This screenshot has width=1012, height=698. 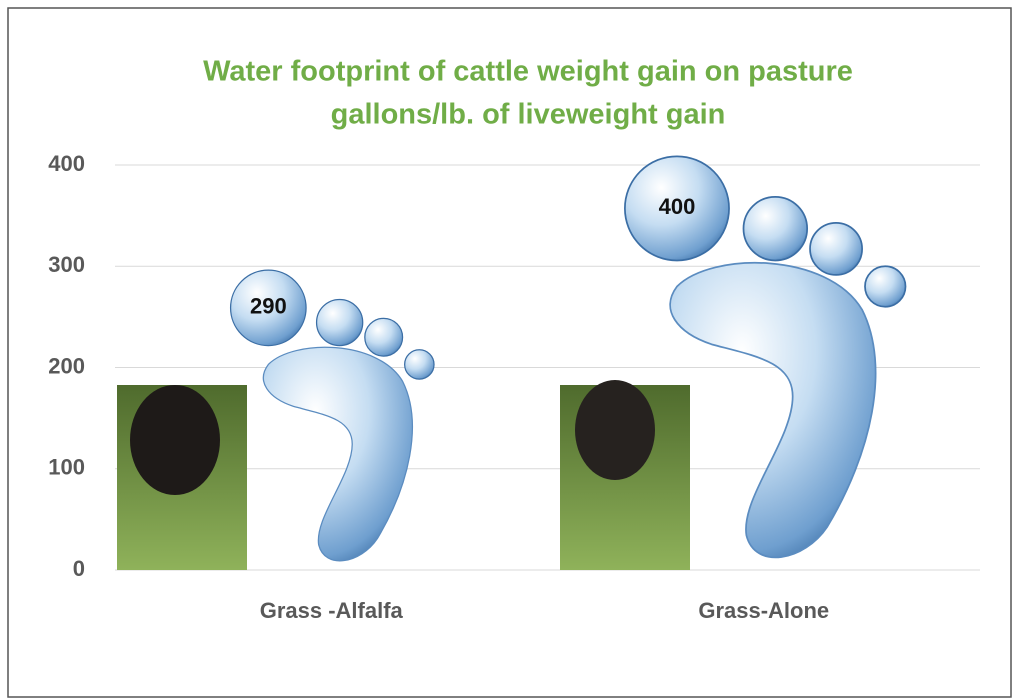 I want to click on footprint, so click(x=332, y=415).